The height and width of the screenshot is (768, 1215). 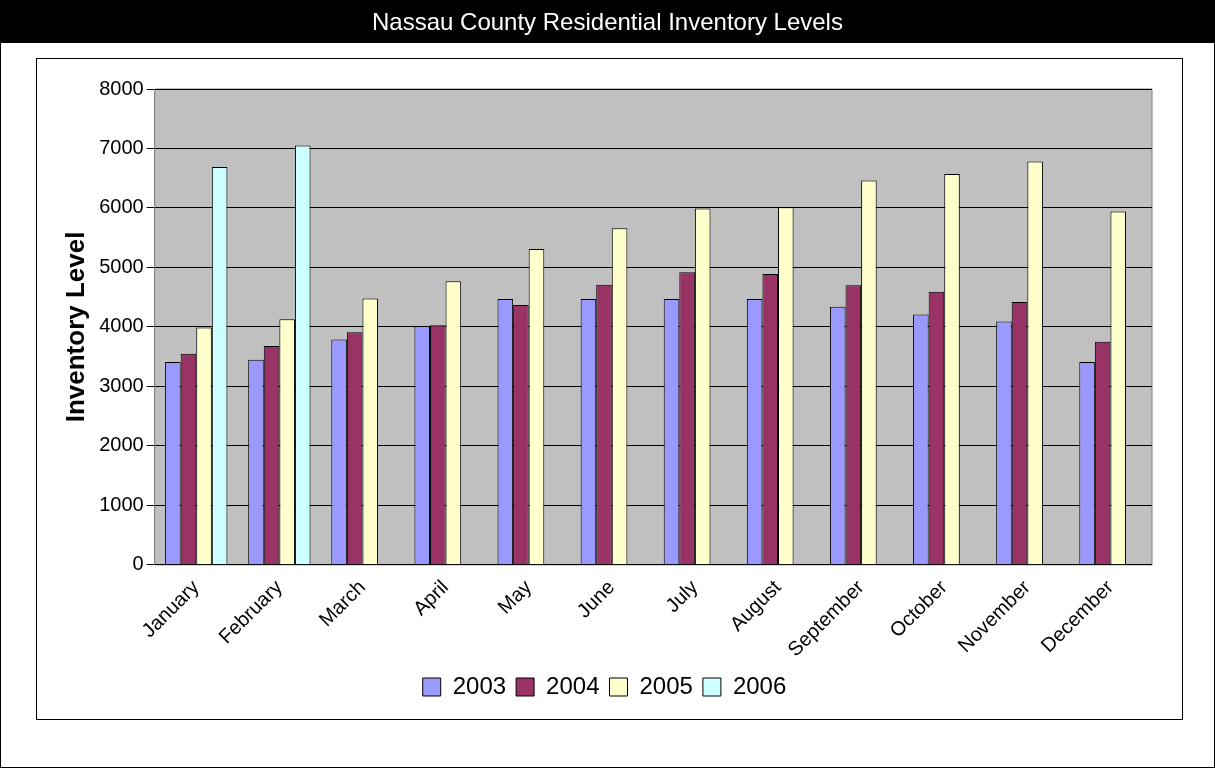 What do you see at coordinates (514, 596) in the screenshot?
I see `x-tick-label: May` at bounding box center [514, 596].